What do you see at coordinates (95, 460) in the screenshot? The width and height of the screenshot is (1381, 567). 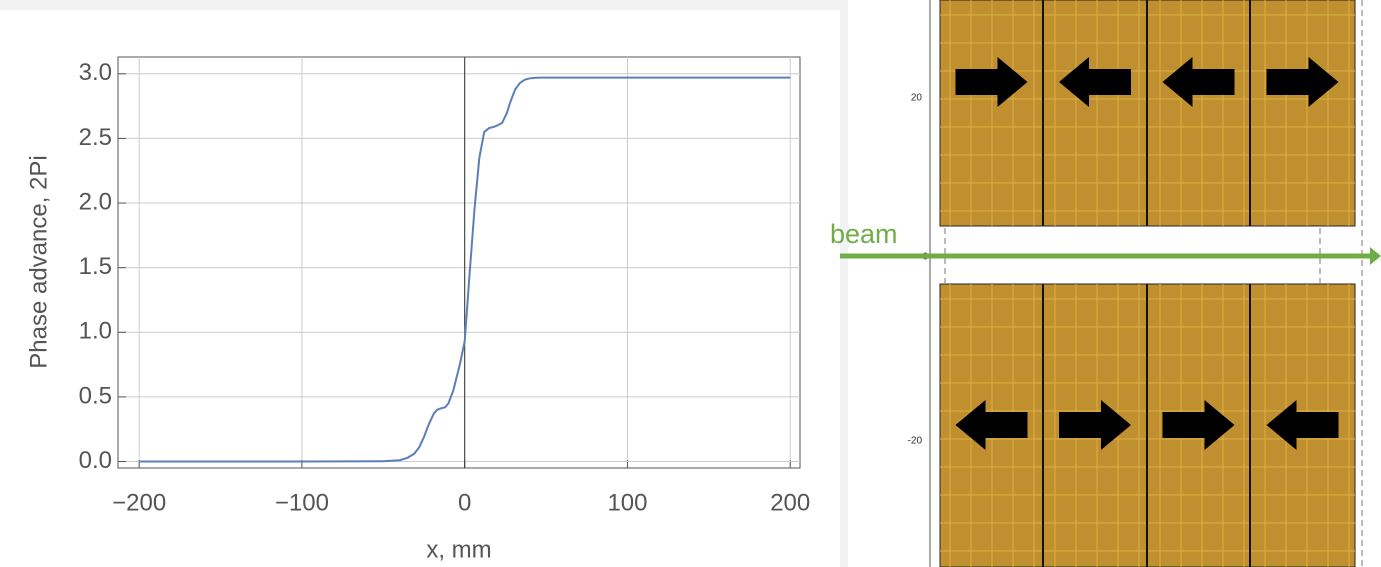 I see `y-tick-label: 0.0` at bounding box center [95, 460].